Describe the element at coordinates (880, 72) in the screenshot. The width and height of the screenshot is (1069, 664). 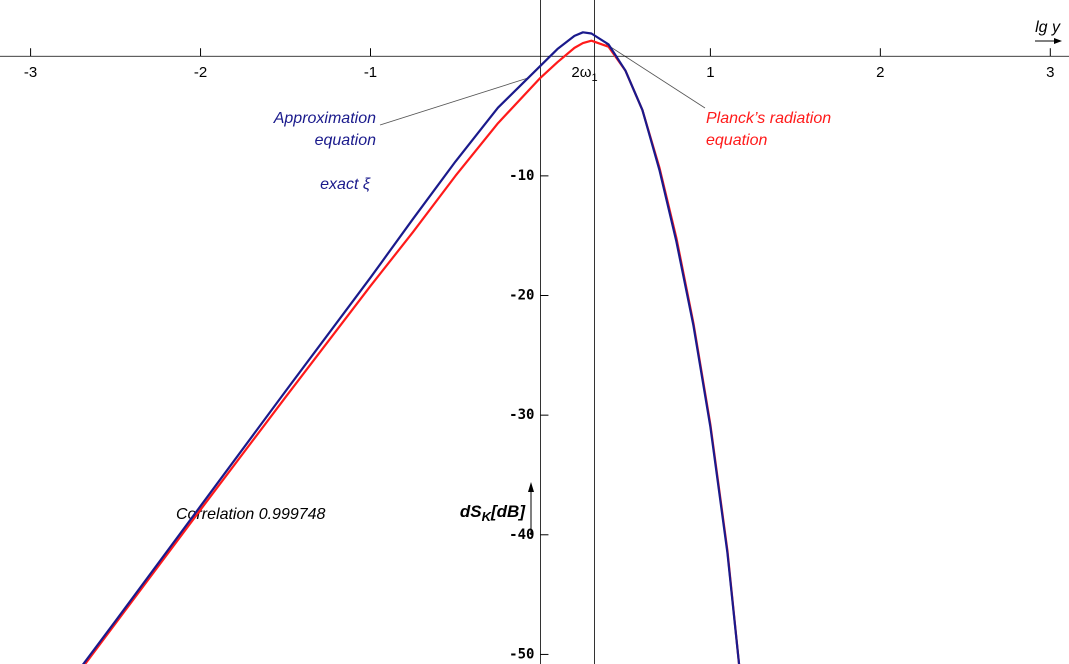
I see `x-tick-label: 2` at that location.